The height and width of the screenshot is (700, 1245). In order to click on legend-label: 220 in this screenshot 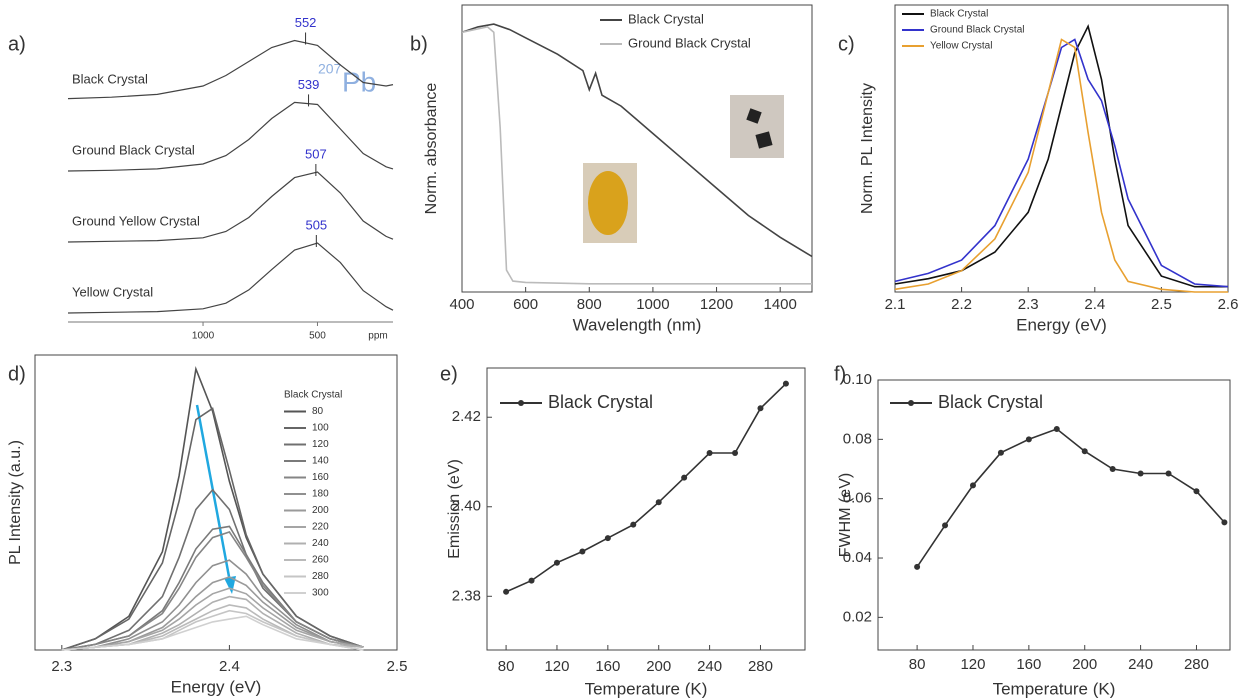, I will do `click(320, 527)`.